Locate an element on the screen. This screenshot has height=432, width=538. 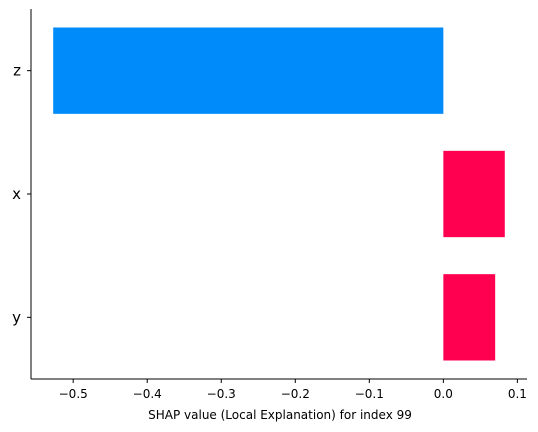
y-tick-label: y is located at coordinates (16, 317).